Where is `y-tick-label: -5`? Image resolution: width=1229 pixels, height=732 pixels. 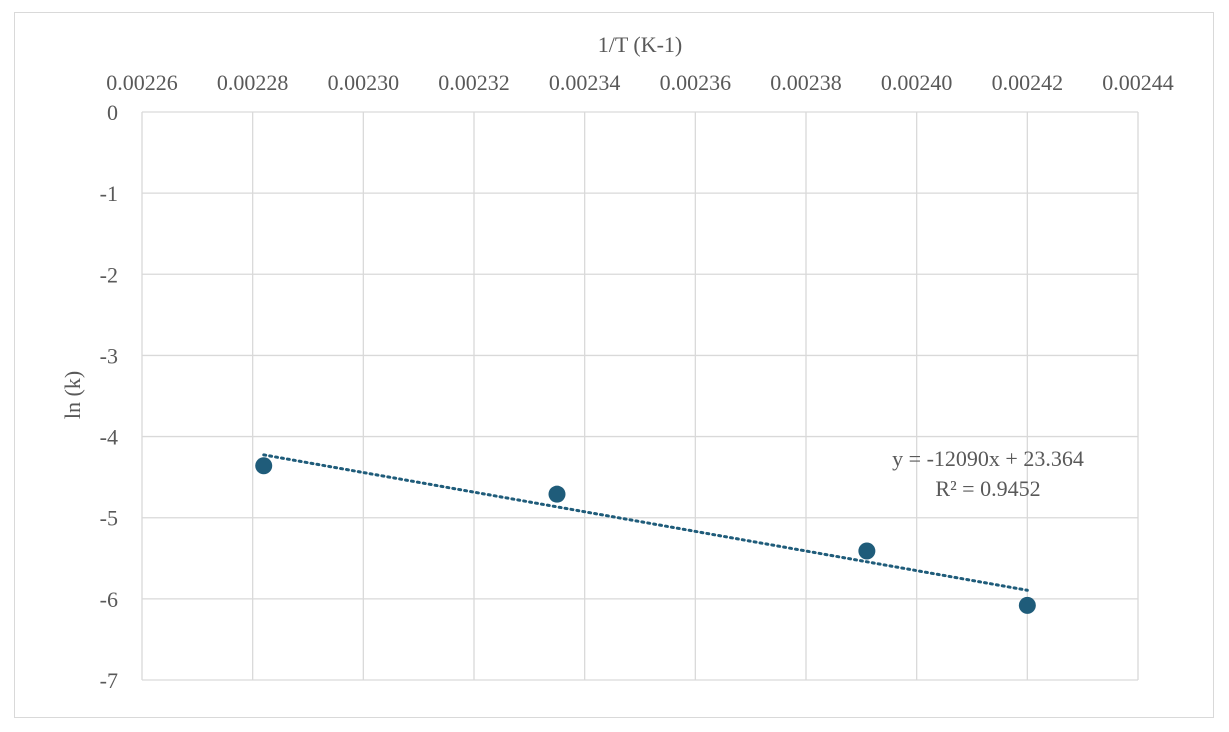
y-tick-label: -5 is located at coordinates (109, 518).